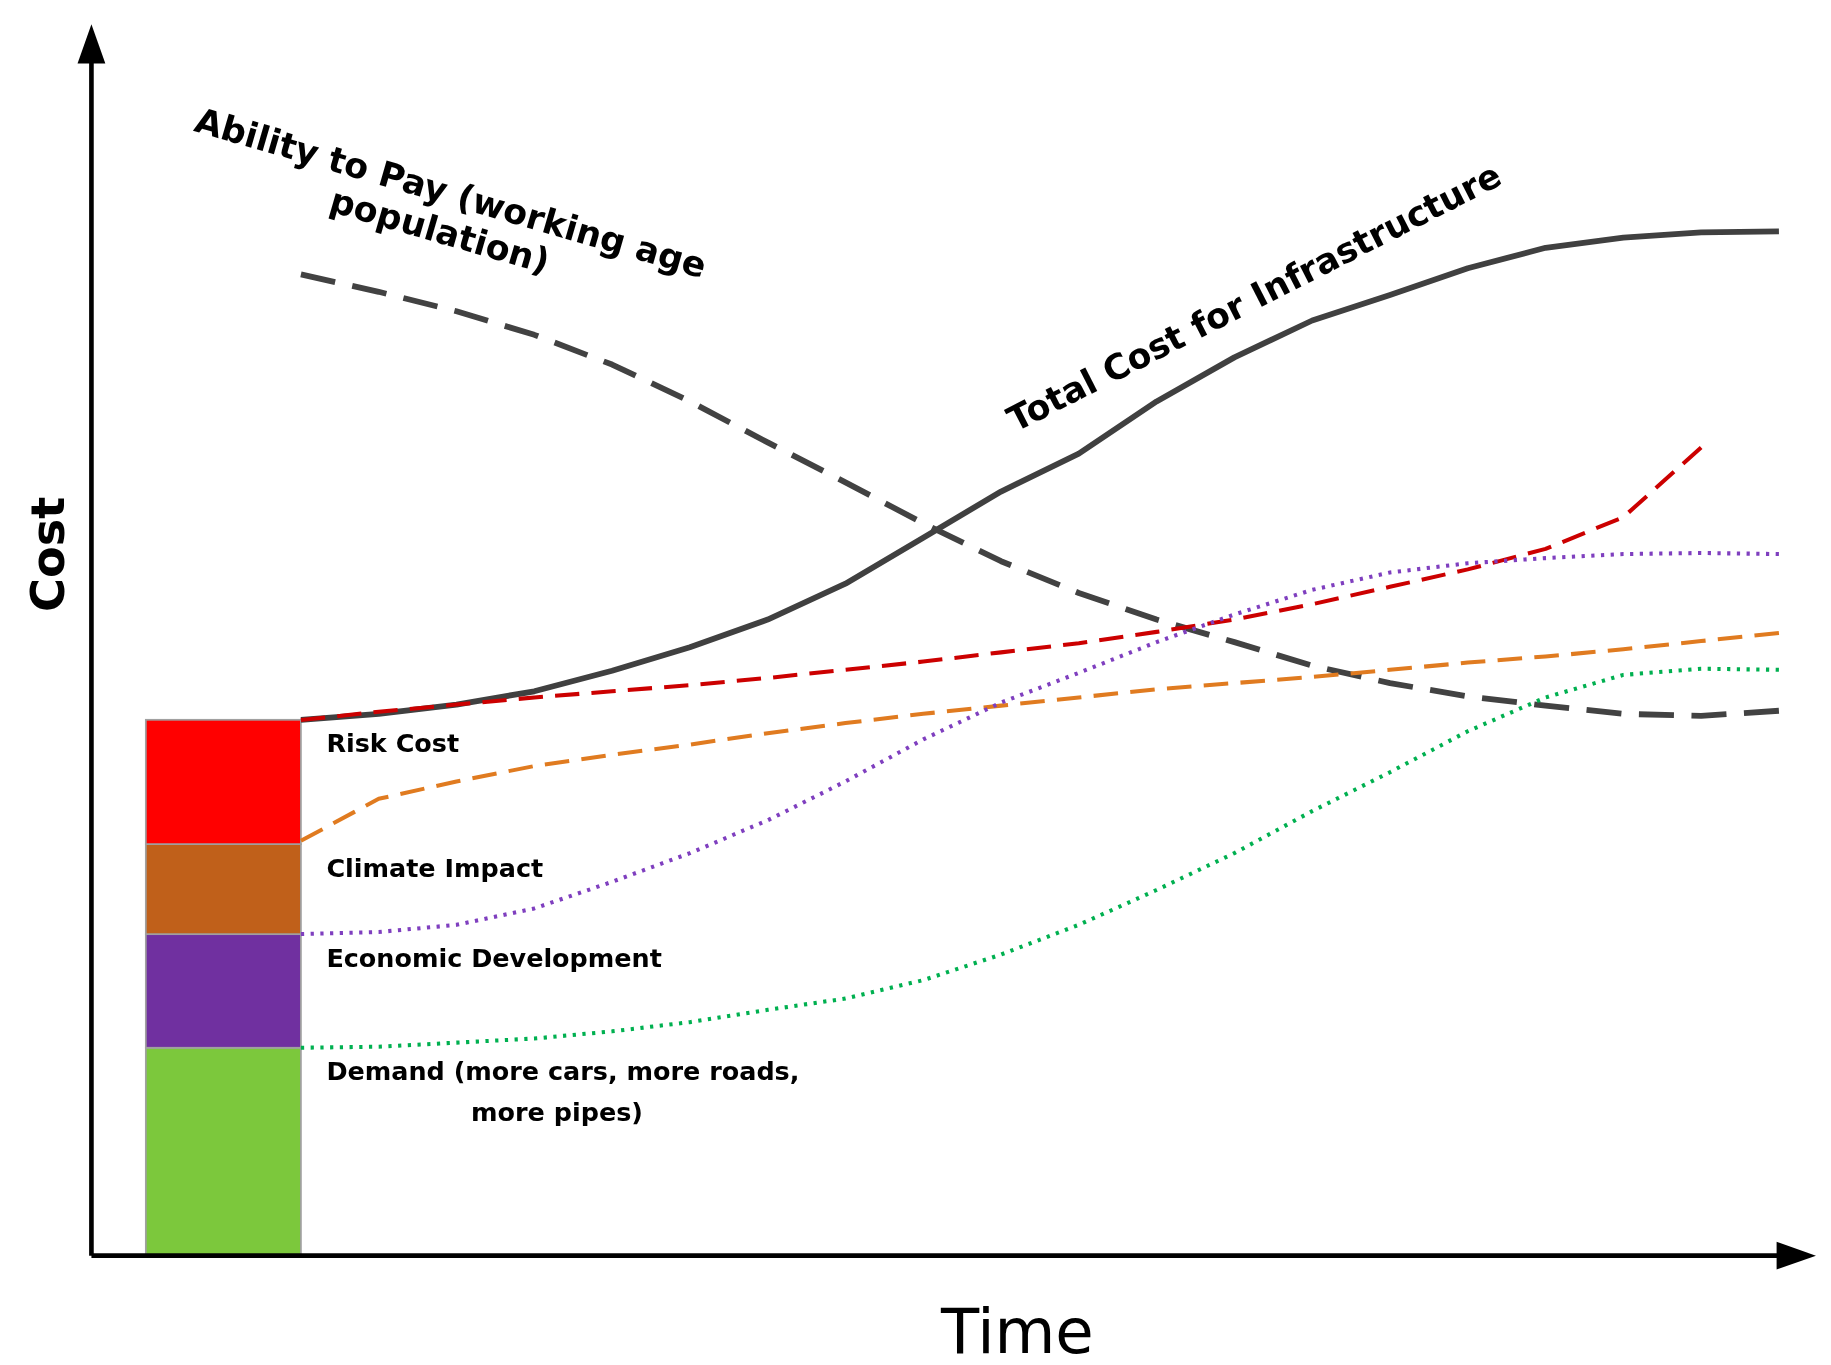 The height and width of the screenshot is (1365, 1831). I want to click on series-label: Climate Impact, so click(435, 867).